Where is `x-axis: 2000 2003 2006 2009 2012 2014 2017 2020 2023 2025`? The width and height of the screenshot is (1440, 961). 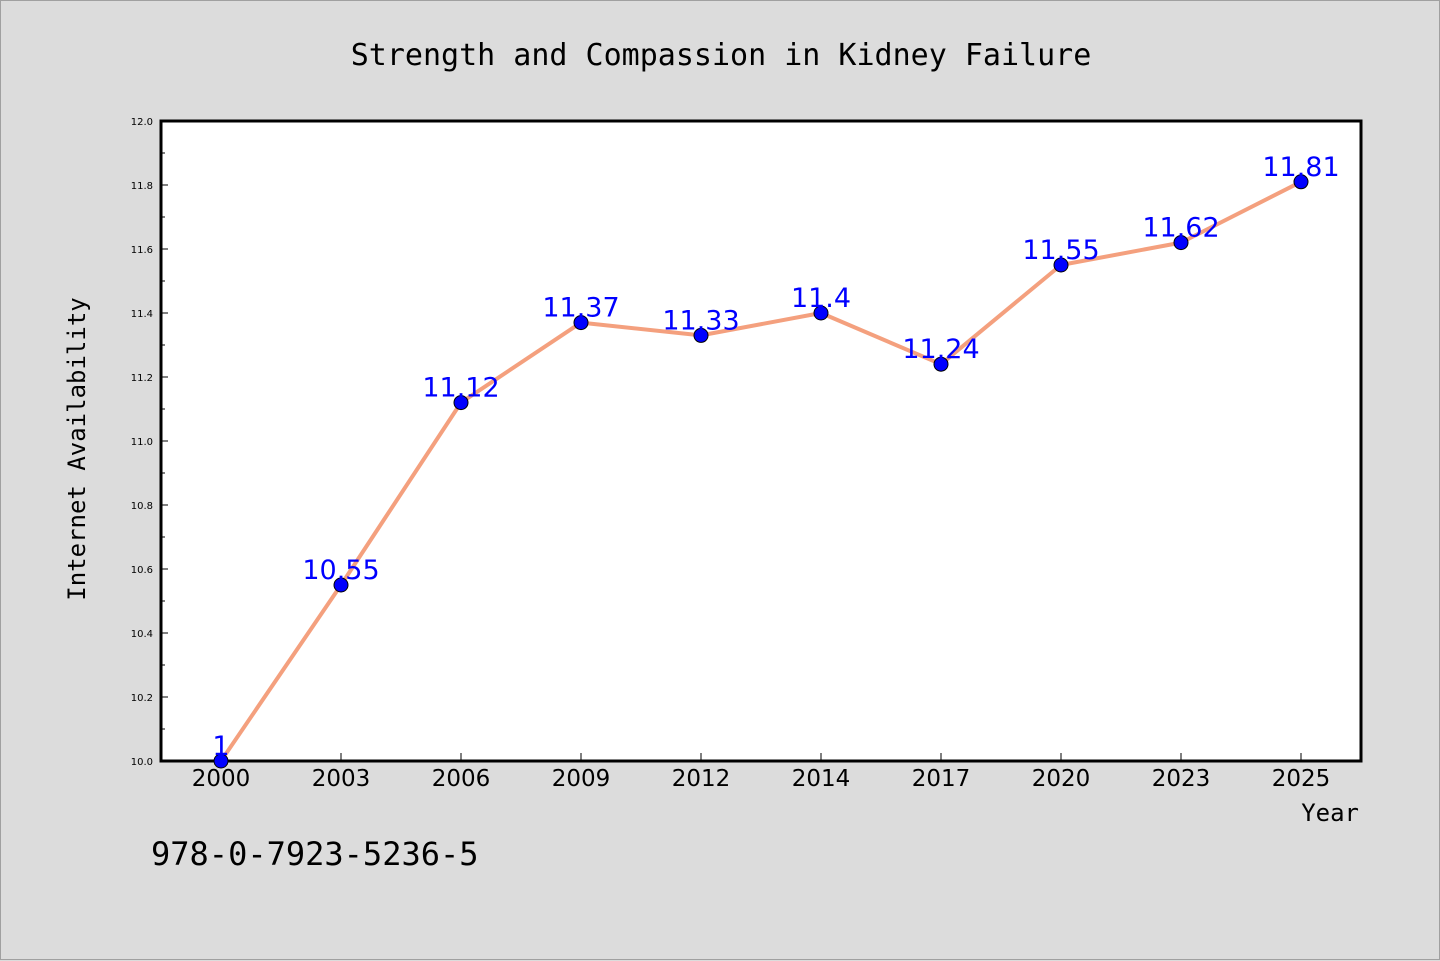 x-axis: 2000 2003 2006 2009 2012 2014 2017 2020 2023 2025 is located at coordinates (761, 772).